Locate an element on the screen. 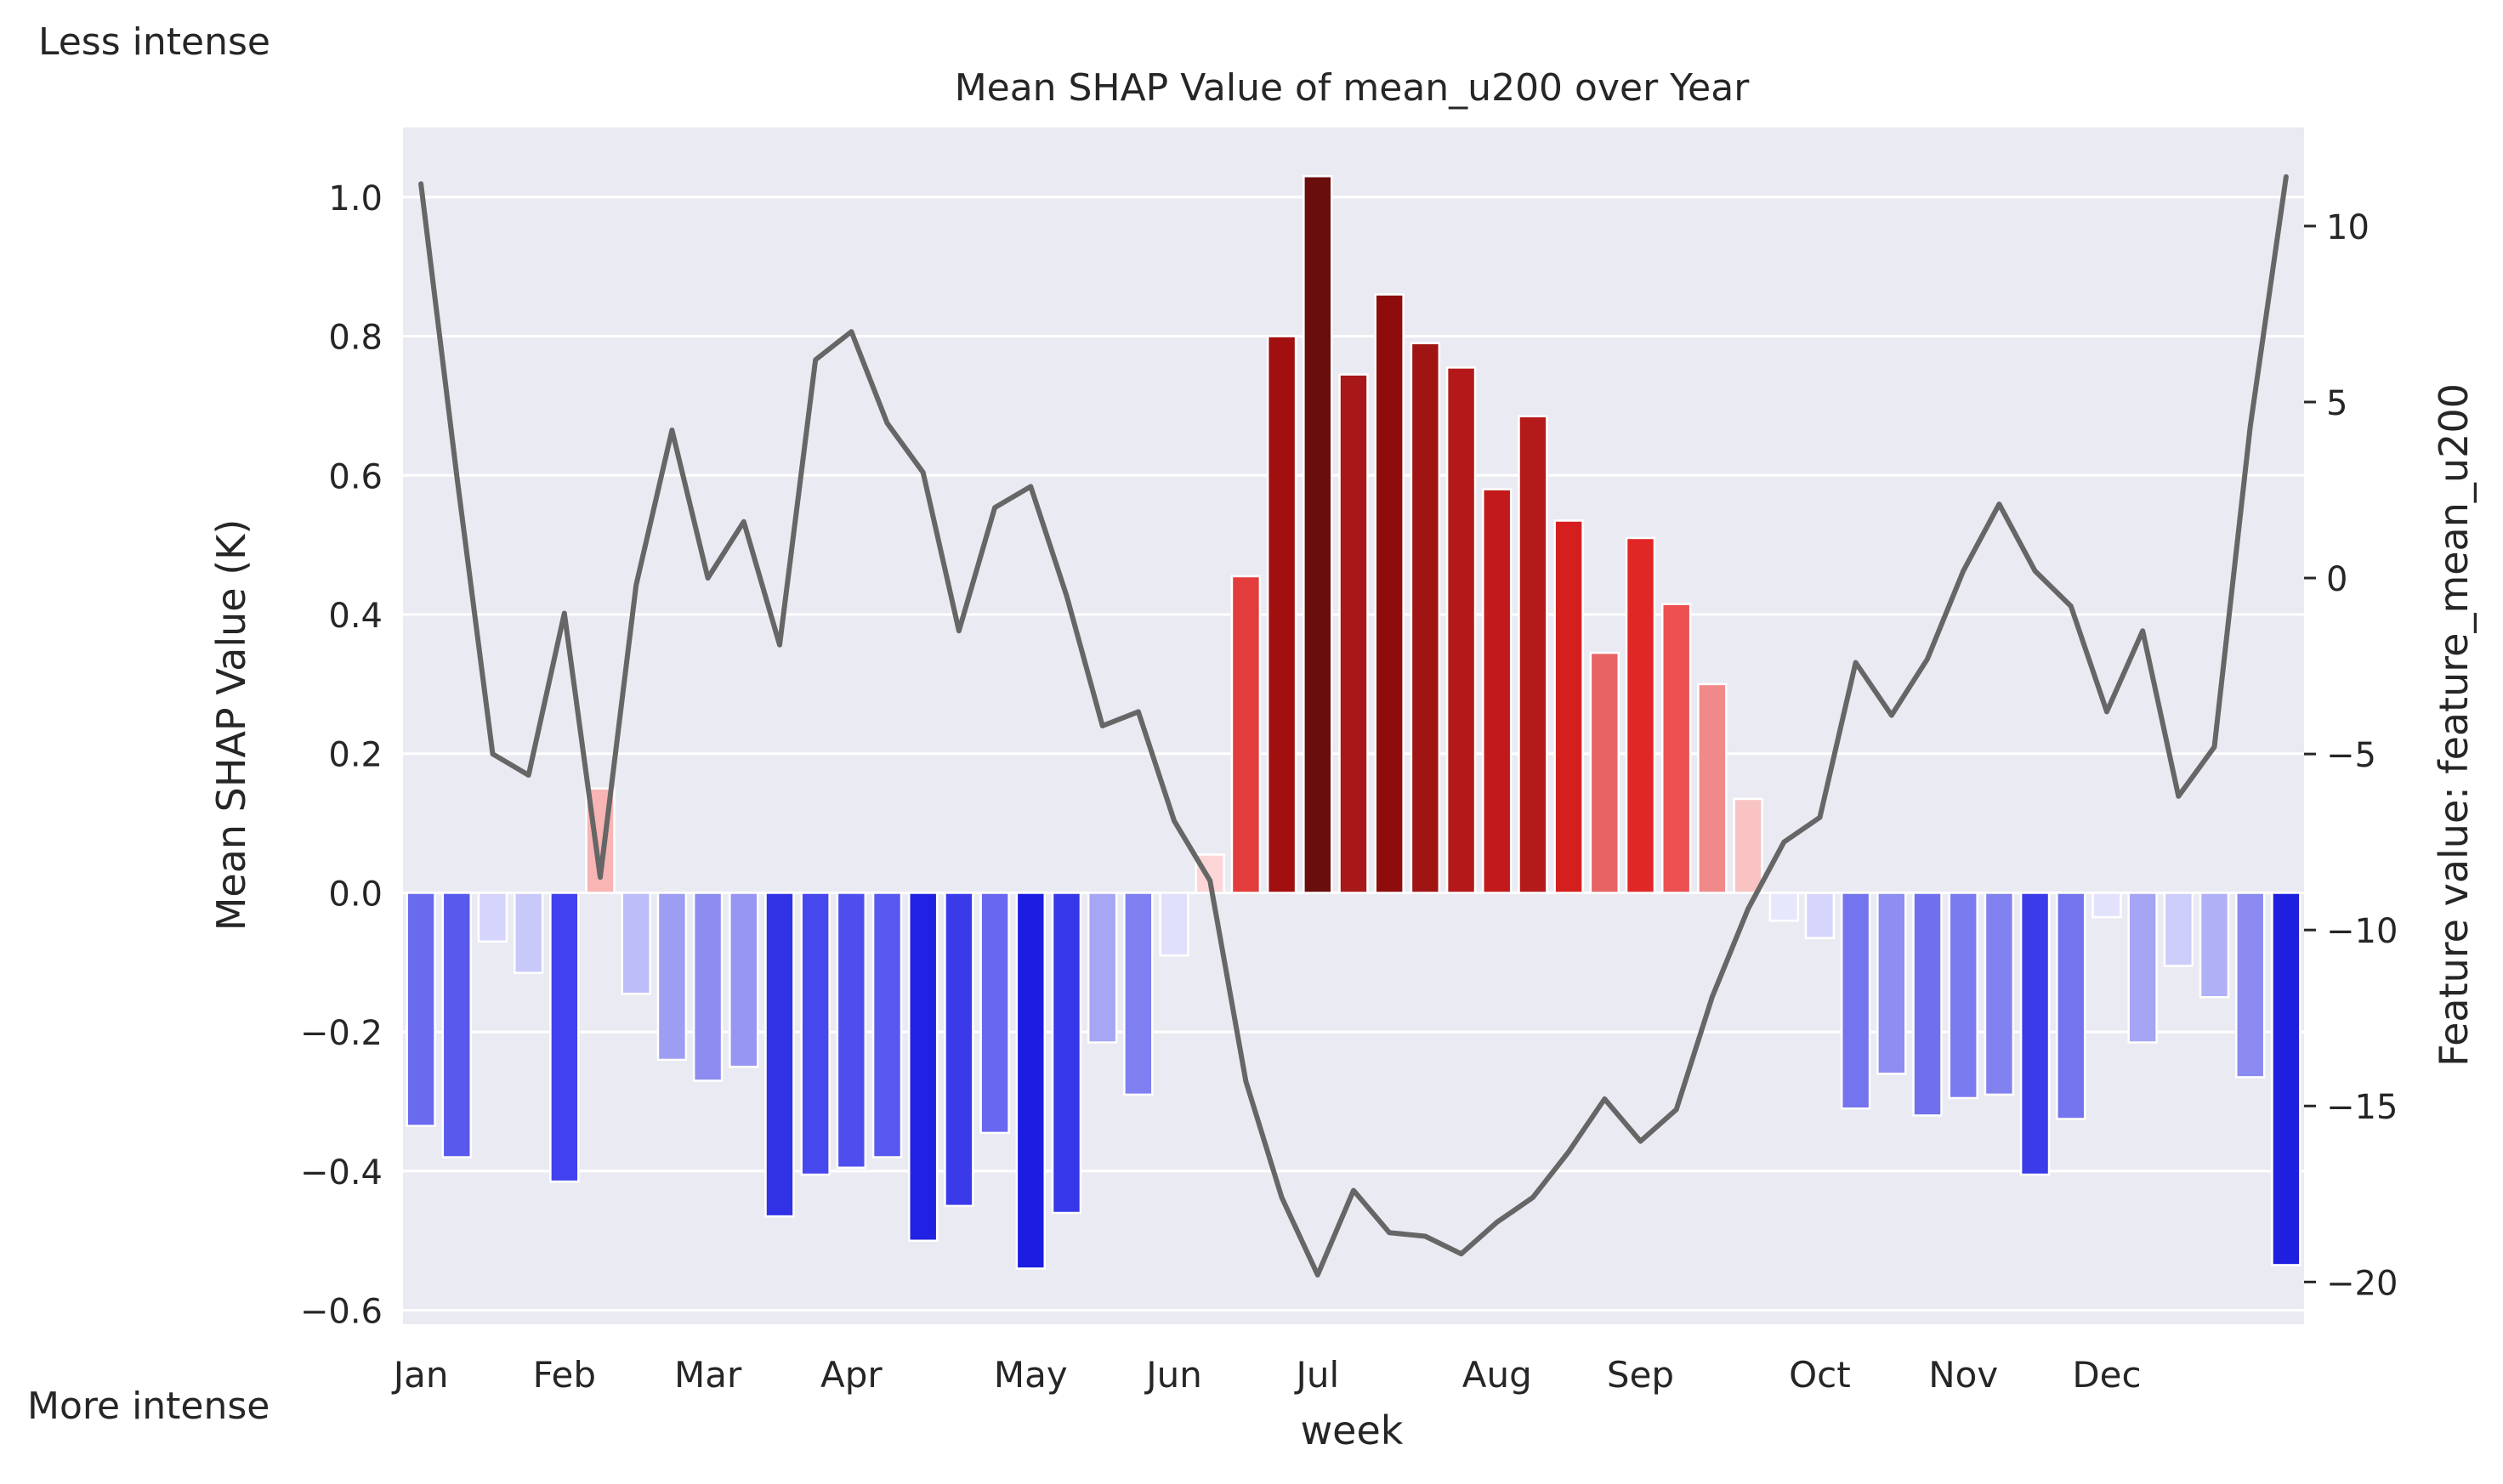  y-tick-label: 0.6 is located at coordinates (355, 476).